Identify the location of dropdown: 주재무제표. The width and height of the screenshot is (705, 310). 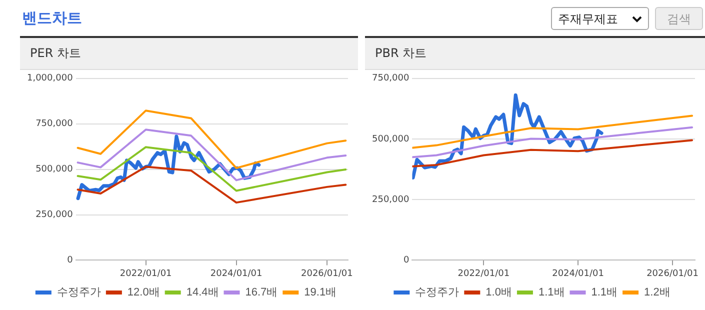
(600, 18).